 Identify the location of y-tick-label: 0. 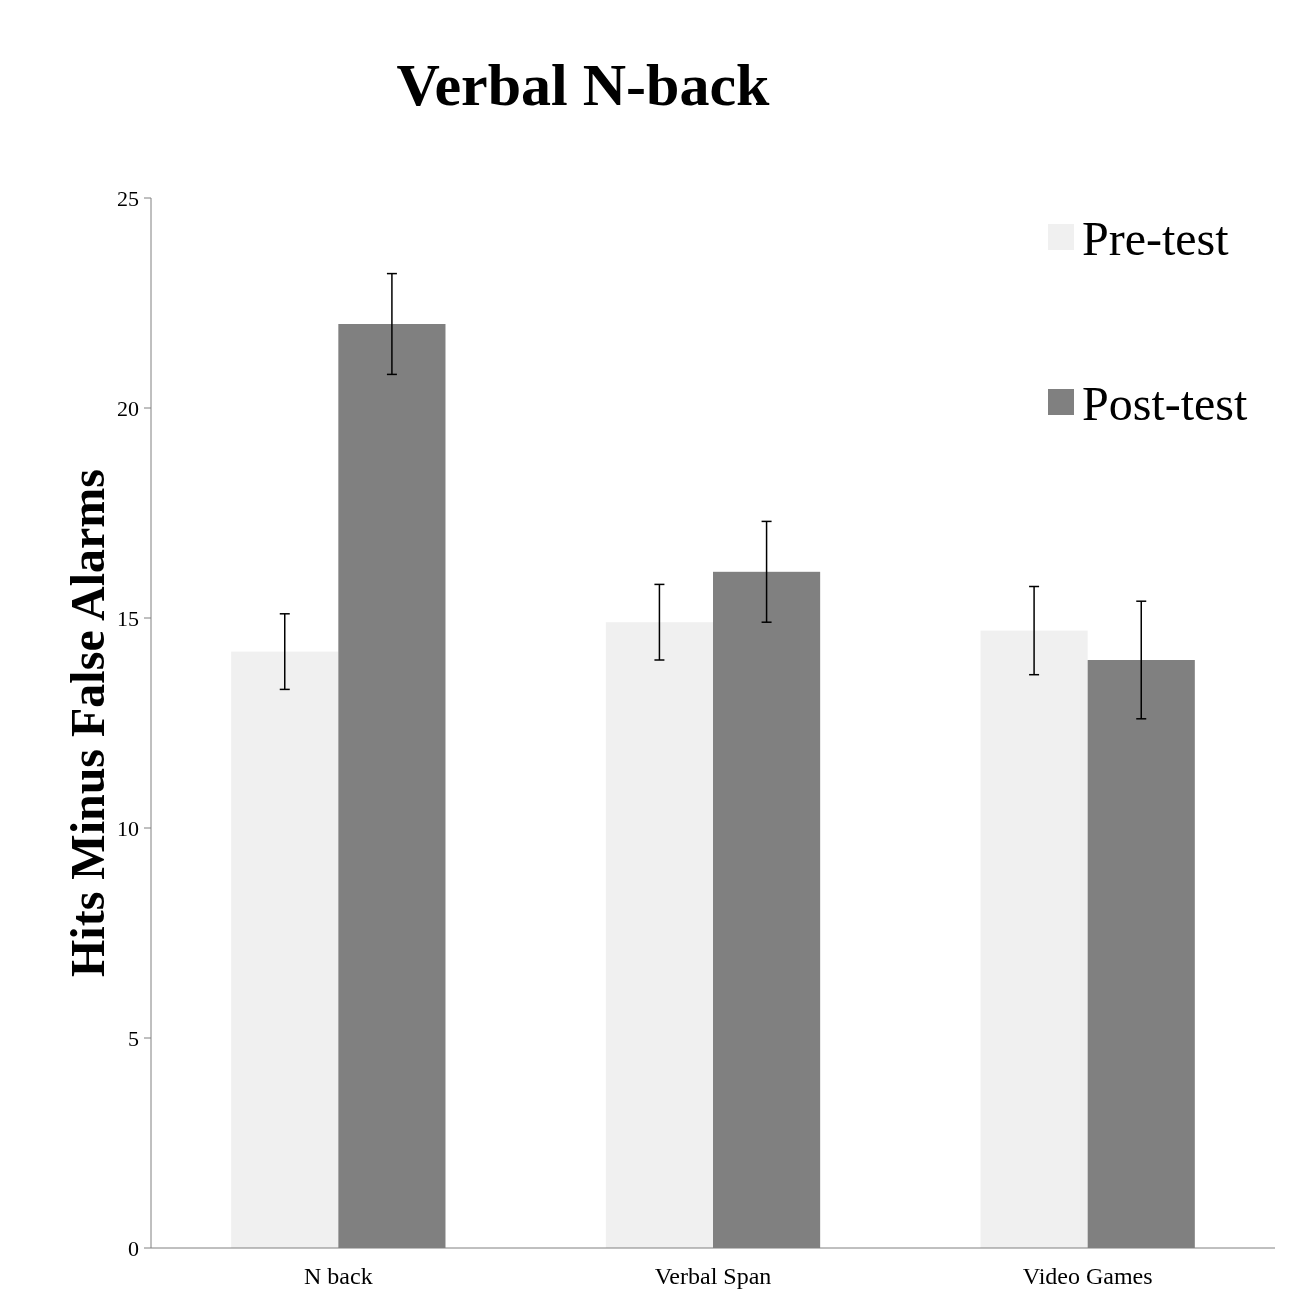
(133, 1248).